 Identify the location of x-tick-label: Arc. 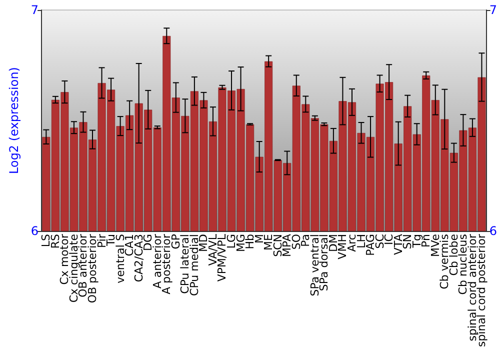
(351, 243).